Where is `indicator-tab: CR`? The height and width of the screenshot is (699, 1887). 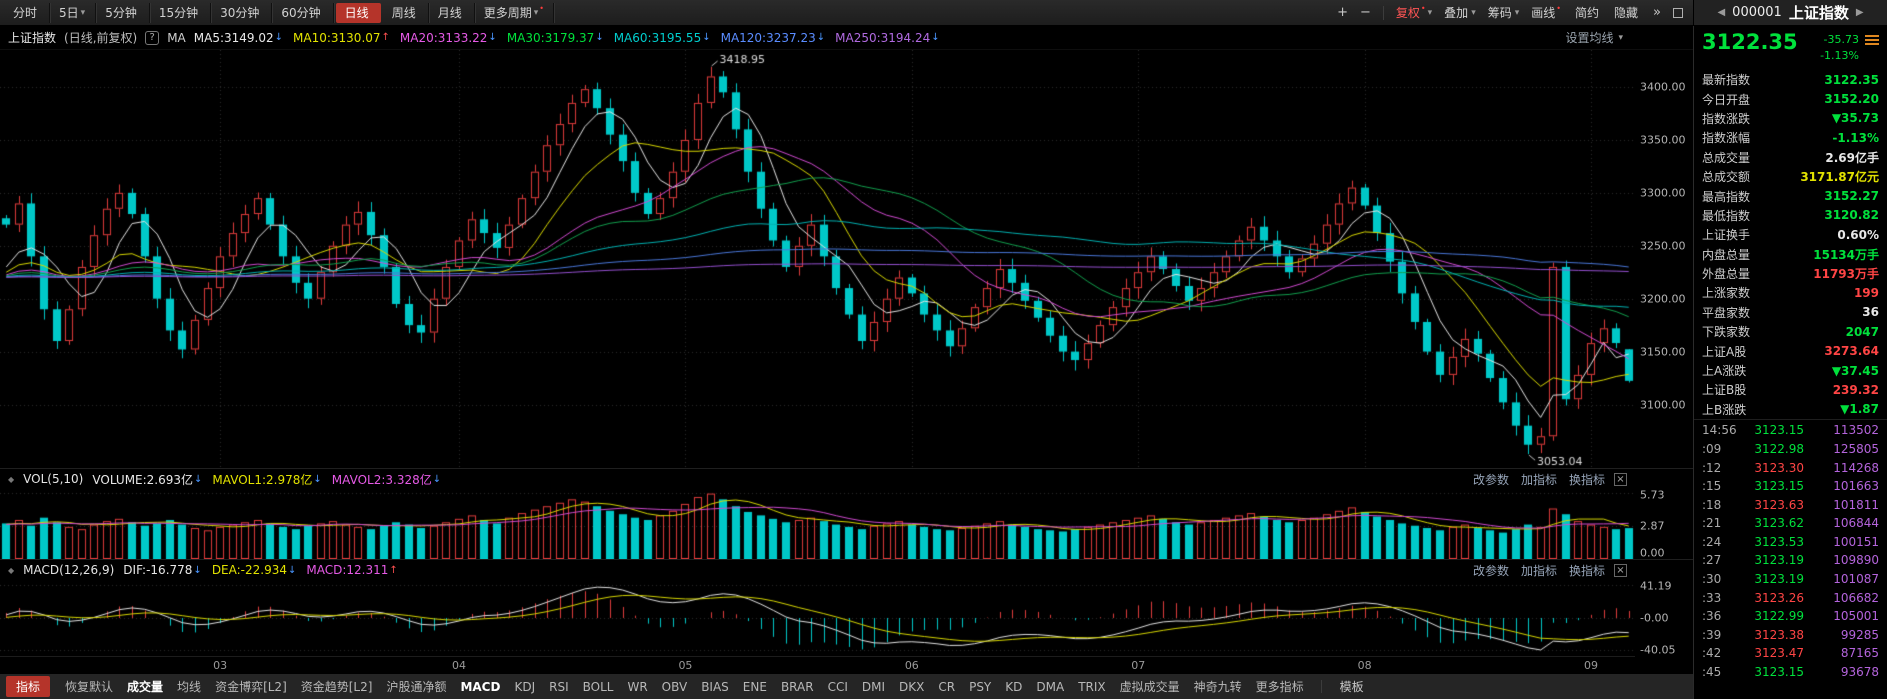 indicator-tab: CR is located at coordinates (947, 686).